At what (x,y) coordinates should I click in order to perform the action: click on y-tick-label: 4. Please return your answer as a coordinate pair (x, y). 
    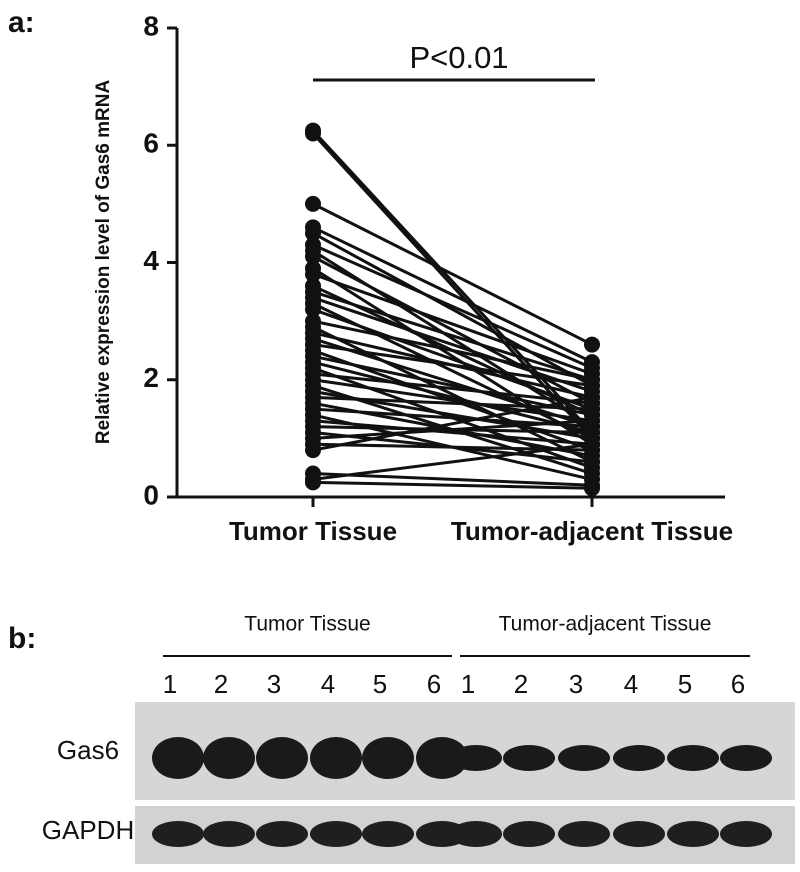
    Looking at the image, I should click on (151, 260).